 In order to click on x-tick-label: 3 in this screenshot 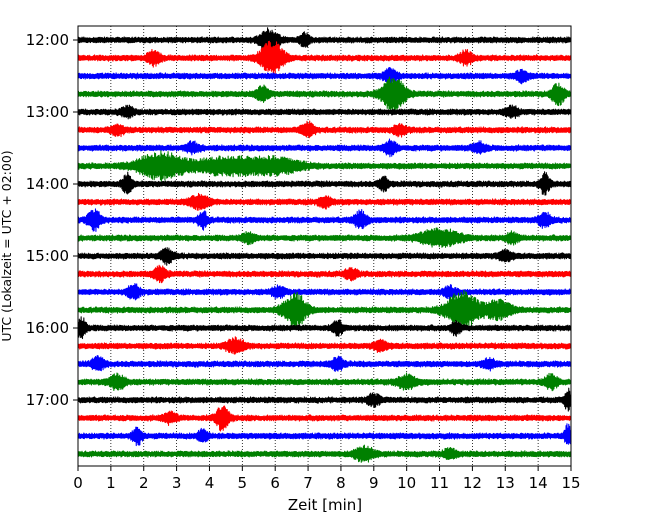, I will do `click(177, 483)`.